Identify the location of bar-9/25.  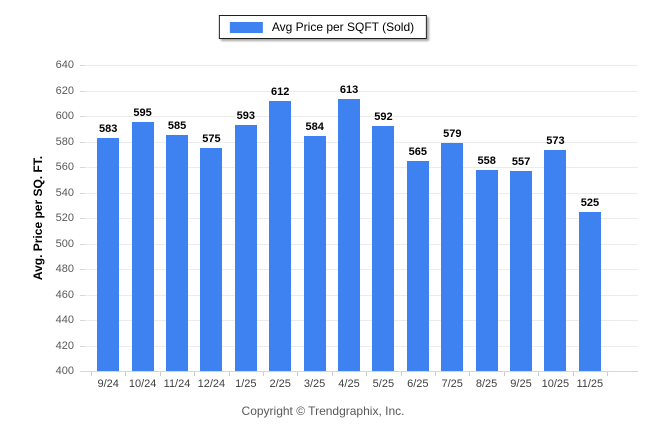
(521, 270).